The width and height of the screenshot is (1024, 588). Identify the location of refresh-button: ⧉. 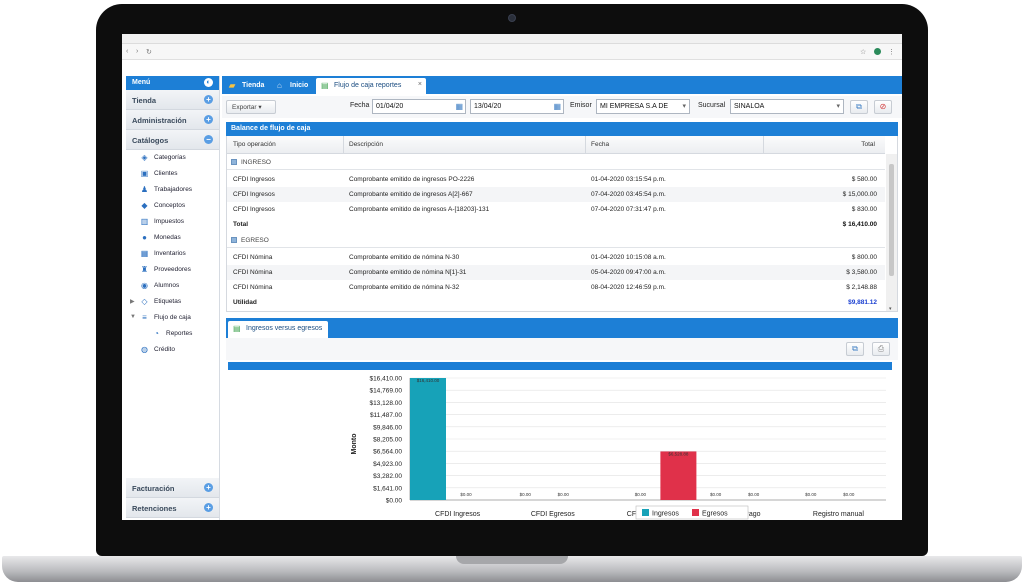
(859, 107).